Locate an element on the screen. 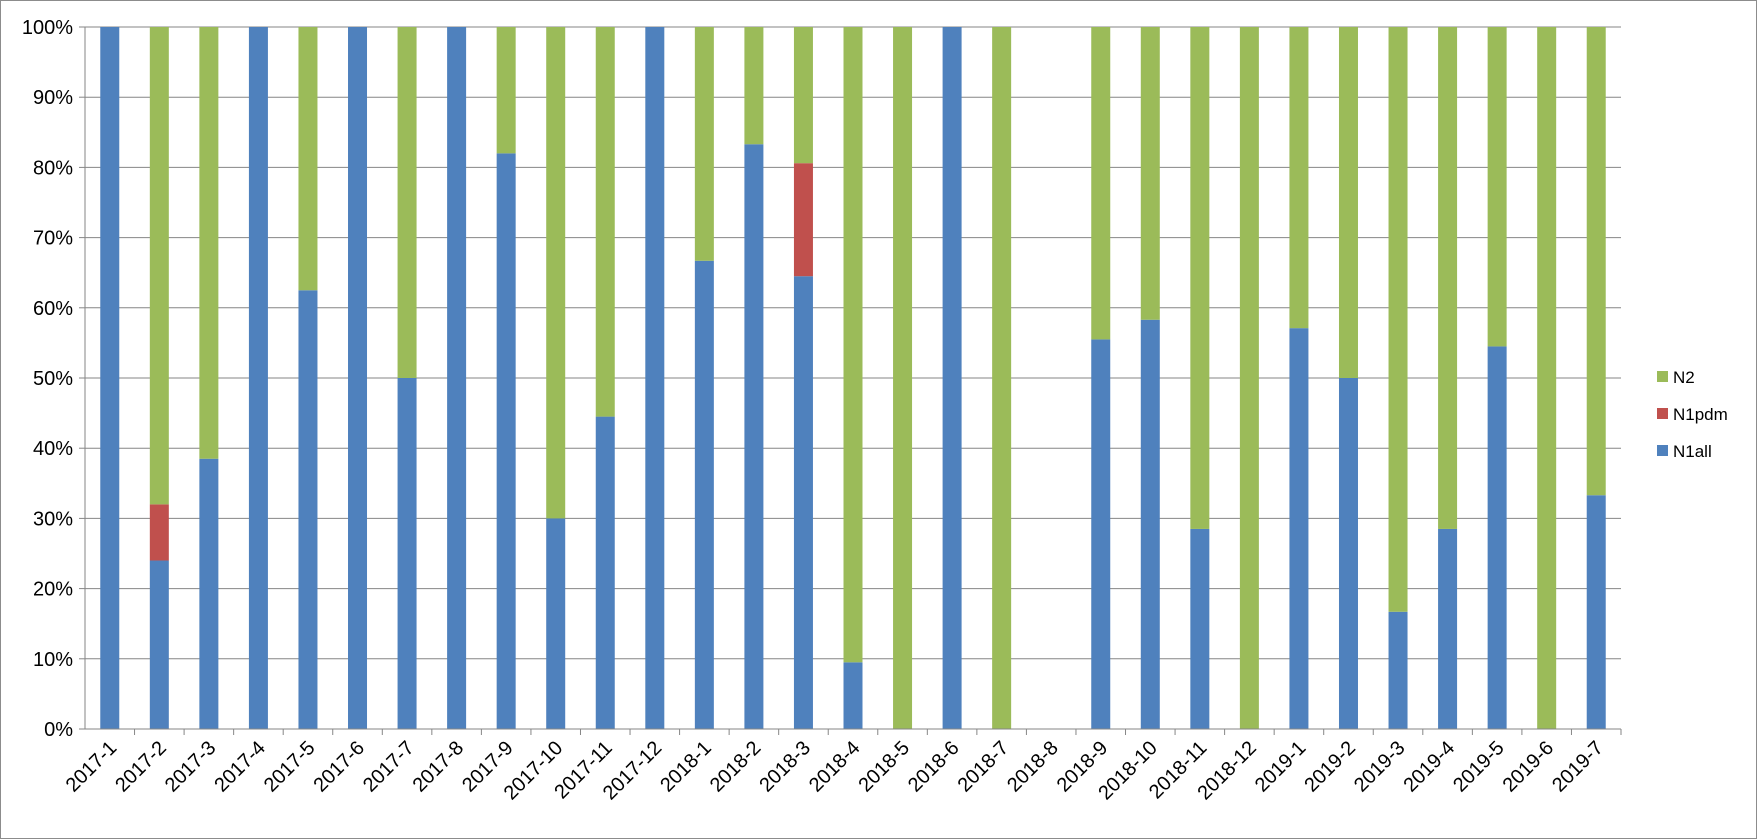  x-tick-label: 2018-5 is located at coordinates (884, 767).